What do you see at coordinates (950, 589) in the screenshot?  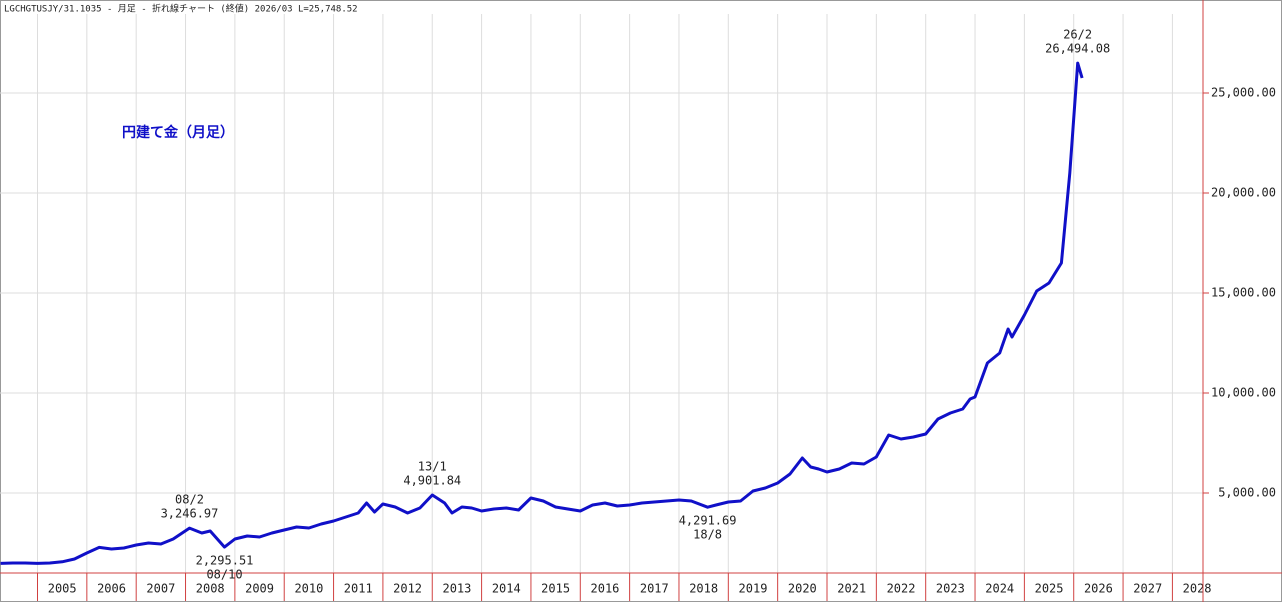 I see `x-tick-label: 2023` at bounding box center [950, 589].